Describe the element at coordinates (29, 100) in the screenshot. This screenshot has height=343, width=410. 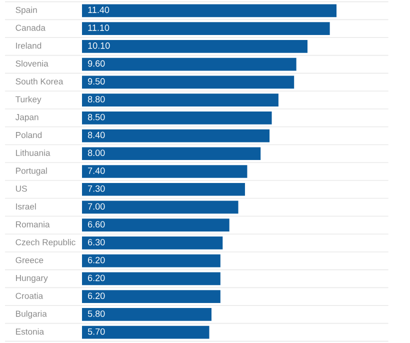
I see `y-tick-label: Turkey` at that location.